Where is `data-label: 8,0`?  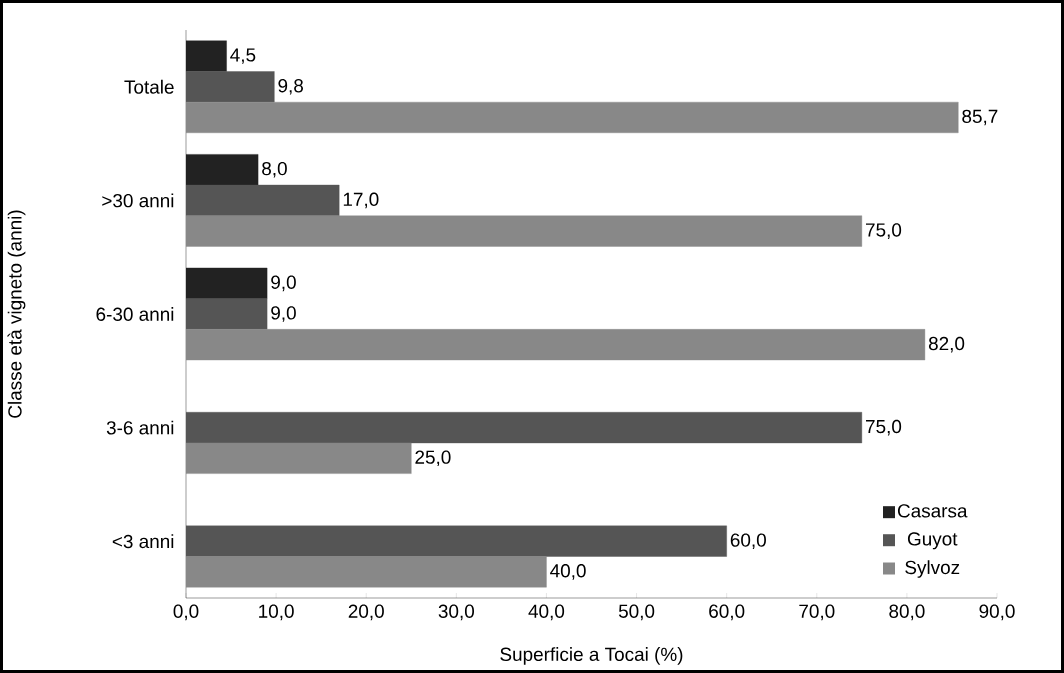 data-label: 8,0 is located at coordinates (274, 169).